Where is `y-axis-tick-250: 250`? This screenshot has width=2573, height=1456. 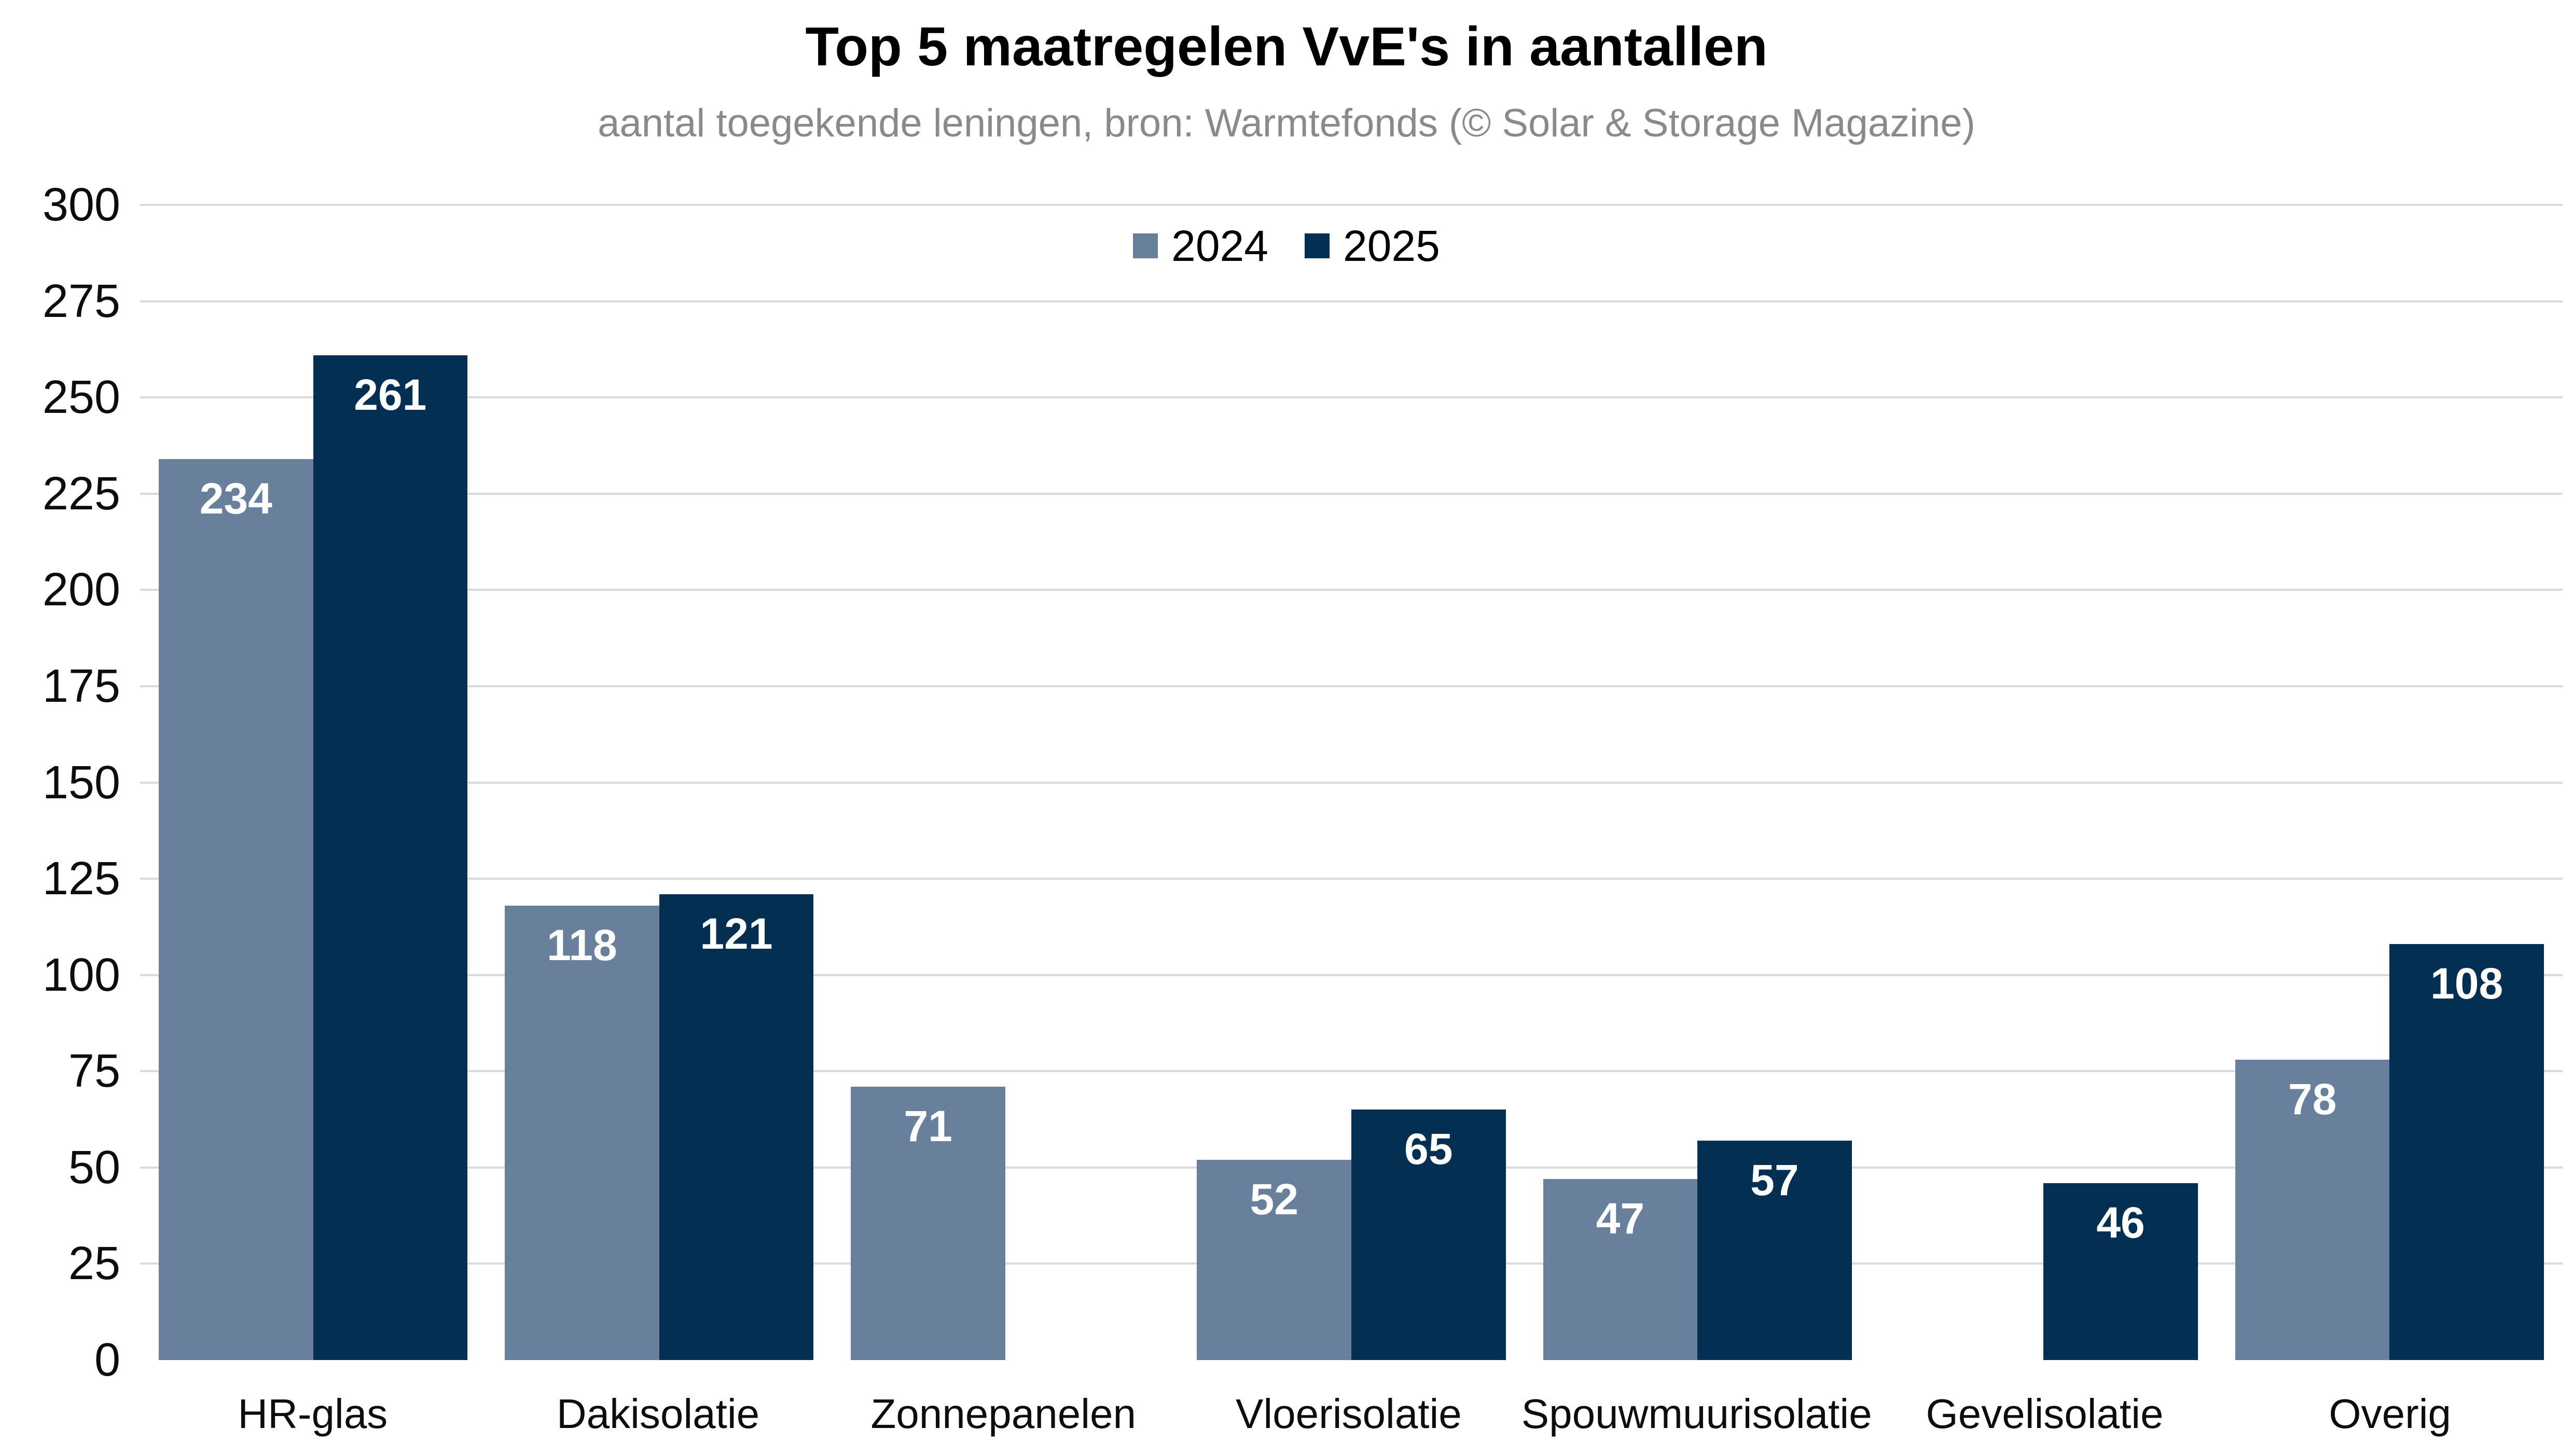
y-axis-tick-250: 250 is located at coordinates (81, 397).